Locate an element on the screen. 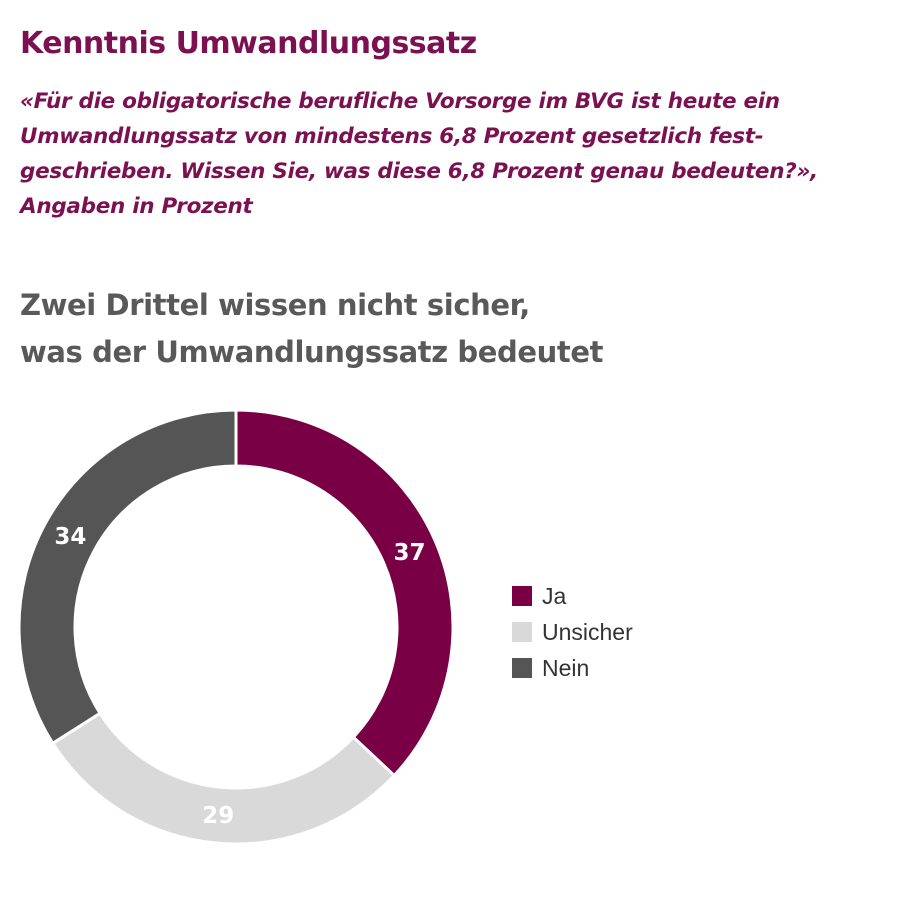  legend: Ja Unsicher Nein is located at coordinates (572, 632).